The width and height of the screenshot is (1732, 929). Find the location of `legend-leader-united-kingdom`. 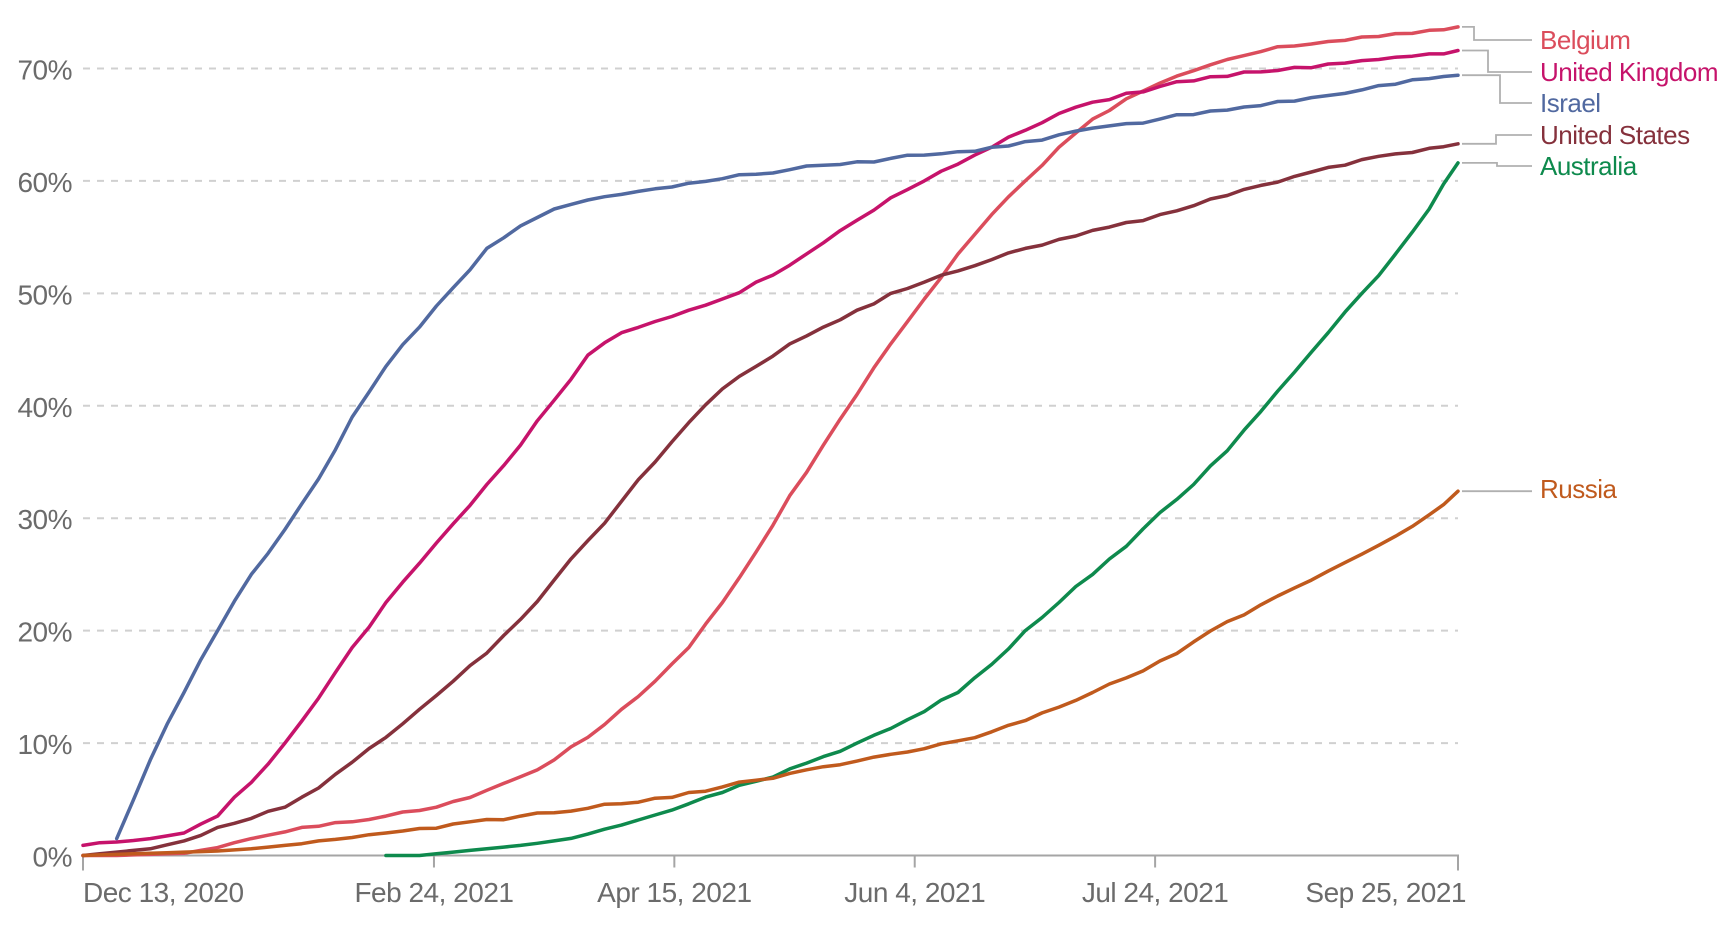

legend-leader-united-kingdom is located at coordinates (1497, 61).